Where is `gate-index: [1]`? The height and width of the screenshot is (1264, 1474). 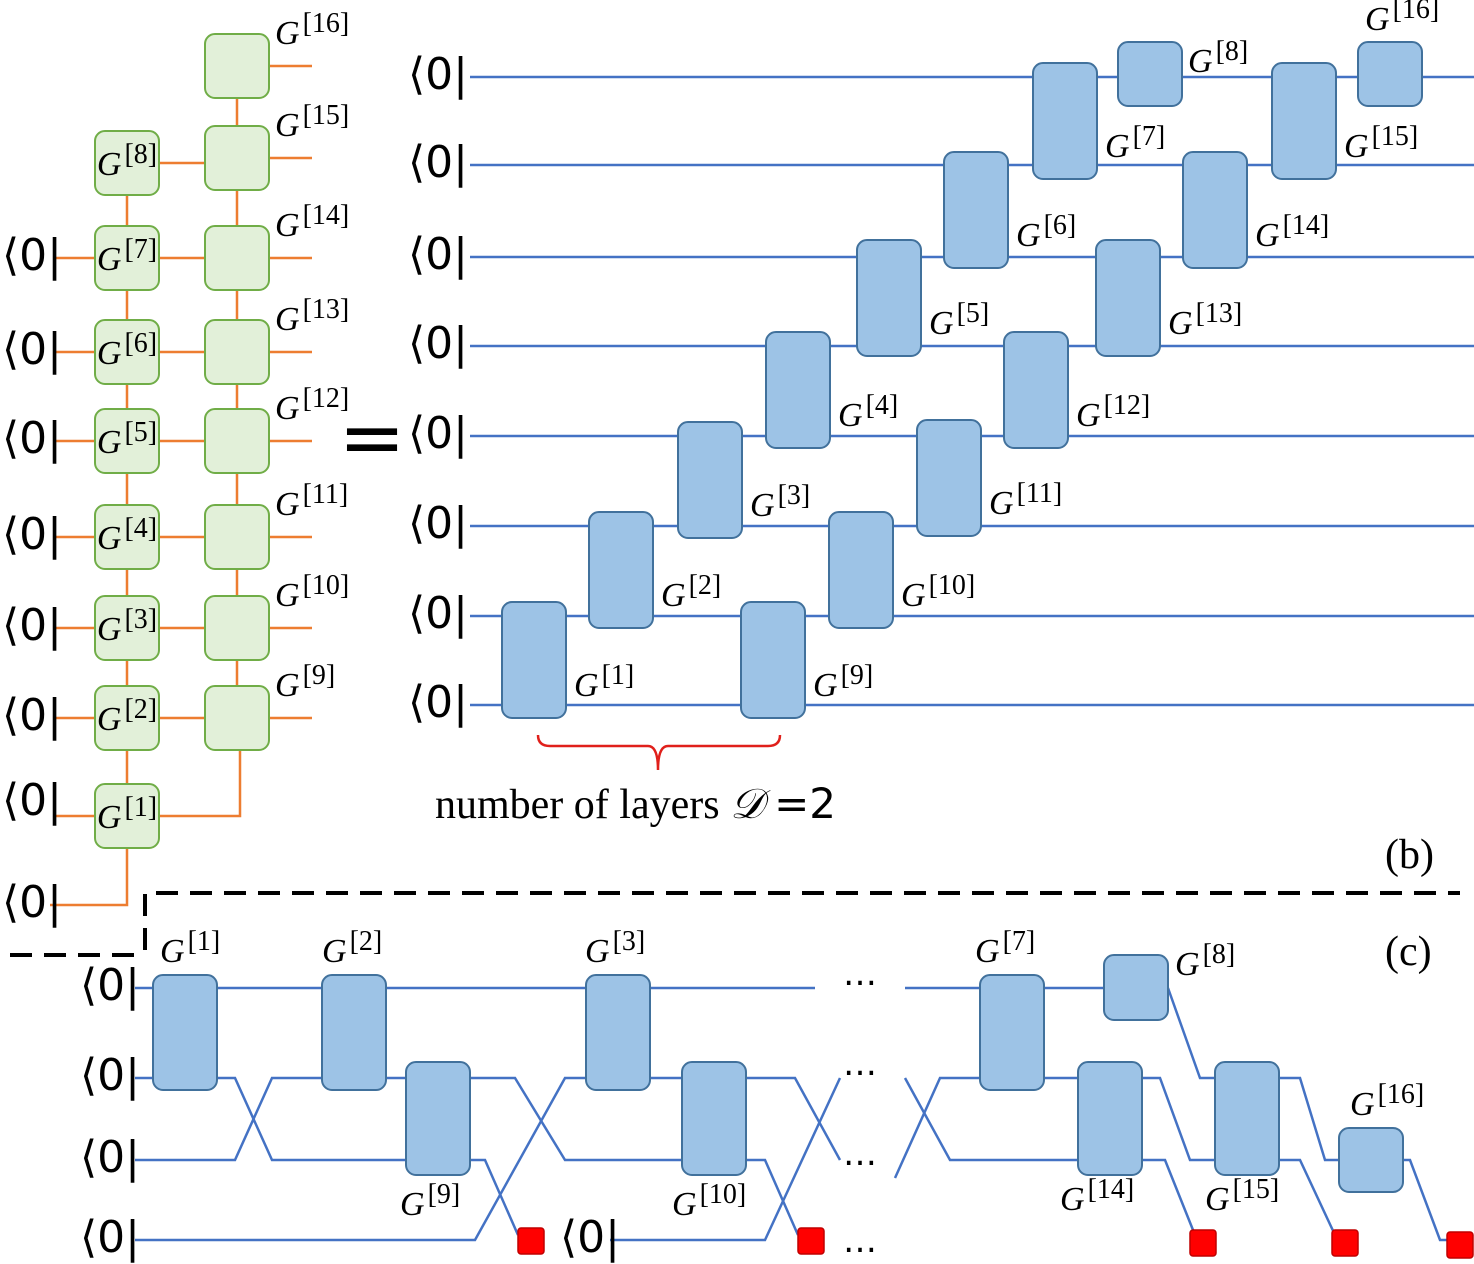
gate-index: [1] is located at coordinates (140, 807).